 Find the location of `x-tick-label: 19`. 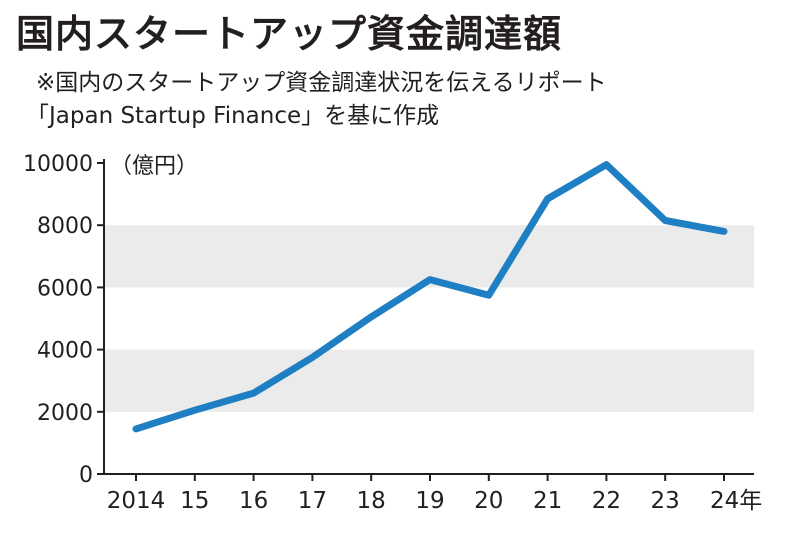

x-tick-label: 19 is located at coordinates (429, 501).